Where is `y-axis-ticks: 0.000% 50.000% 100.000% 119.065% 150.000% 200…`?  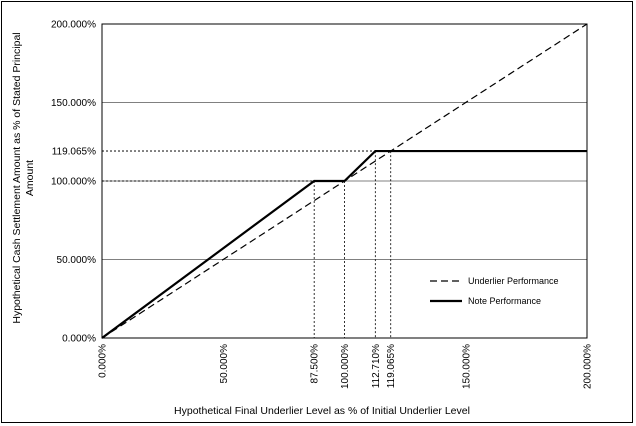
y-axis-ticks: 0.000% 50.000% 100.000% 119.065% 150.000% 200… is located at coordinates (73, 182).